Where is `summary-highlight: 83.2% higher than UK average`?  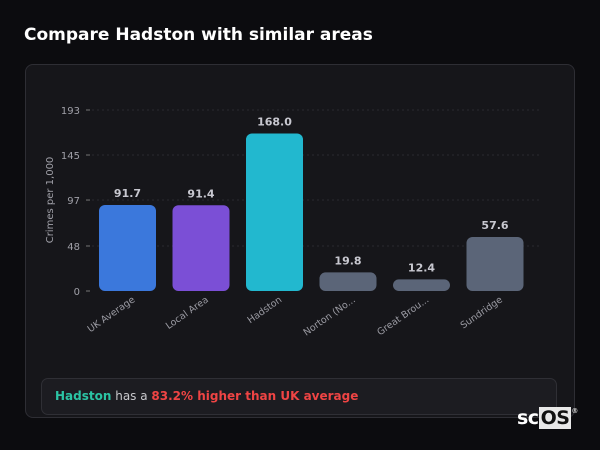 summary-highlight: 83.2% higher than UK average is located at coordinates (255, 396).